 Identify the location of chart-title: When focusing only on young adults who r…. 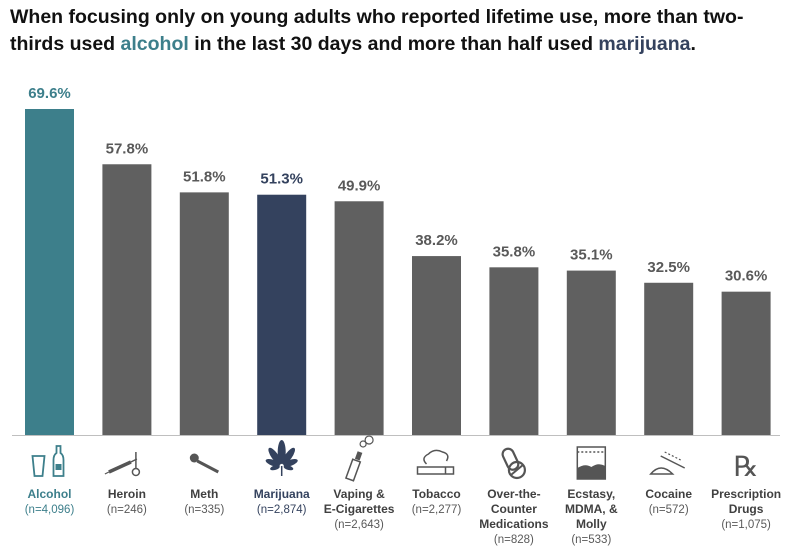
(377, 30).